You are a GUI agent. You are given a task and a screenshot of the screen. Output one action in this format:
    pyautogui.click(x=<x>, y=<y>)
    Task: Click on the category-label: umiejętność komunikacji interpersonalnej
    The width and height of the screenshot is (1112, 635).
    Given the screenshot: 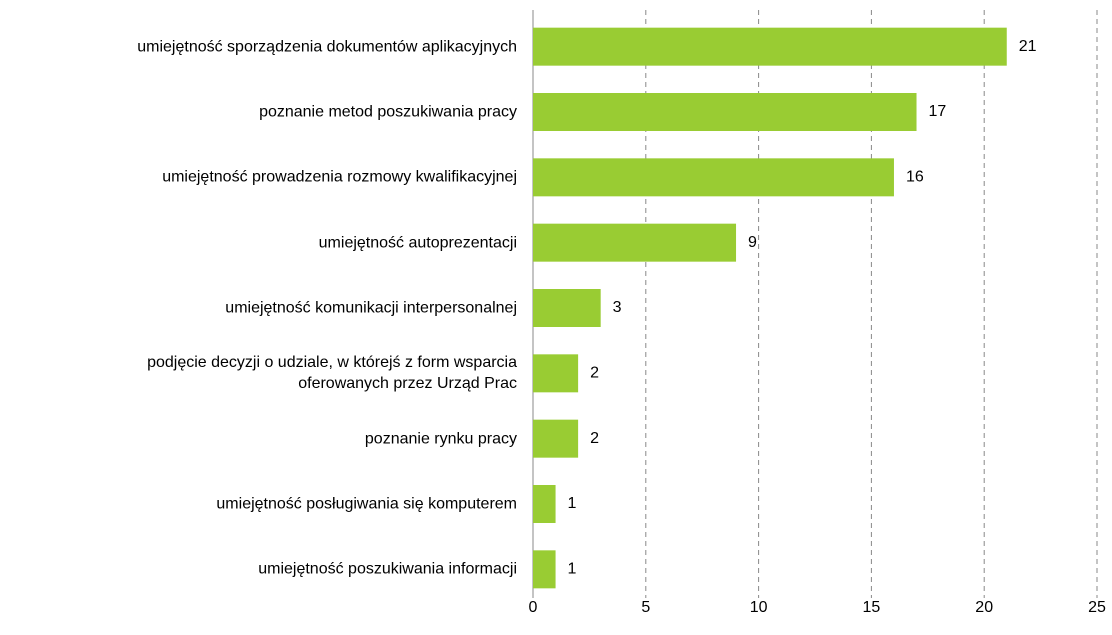 What is the action you would take?
    pyautogui.click(x=371, y=308)
    